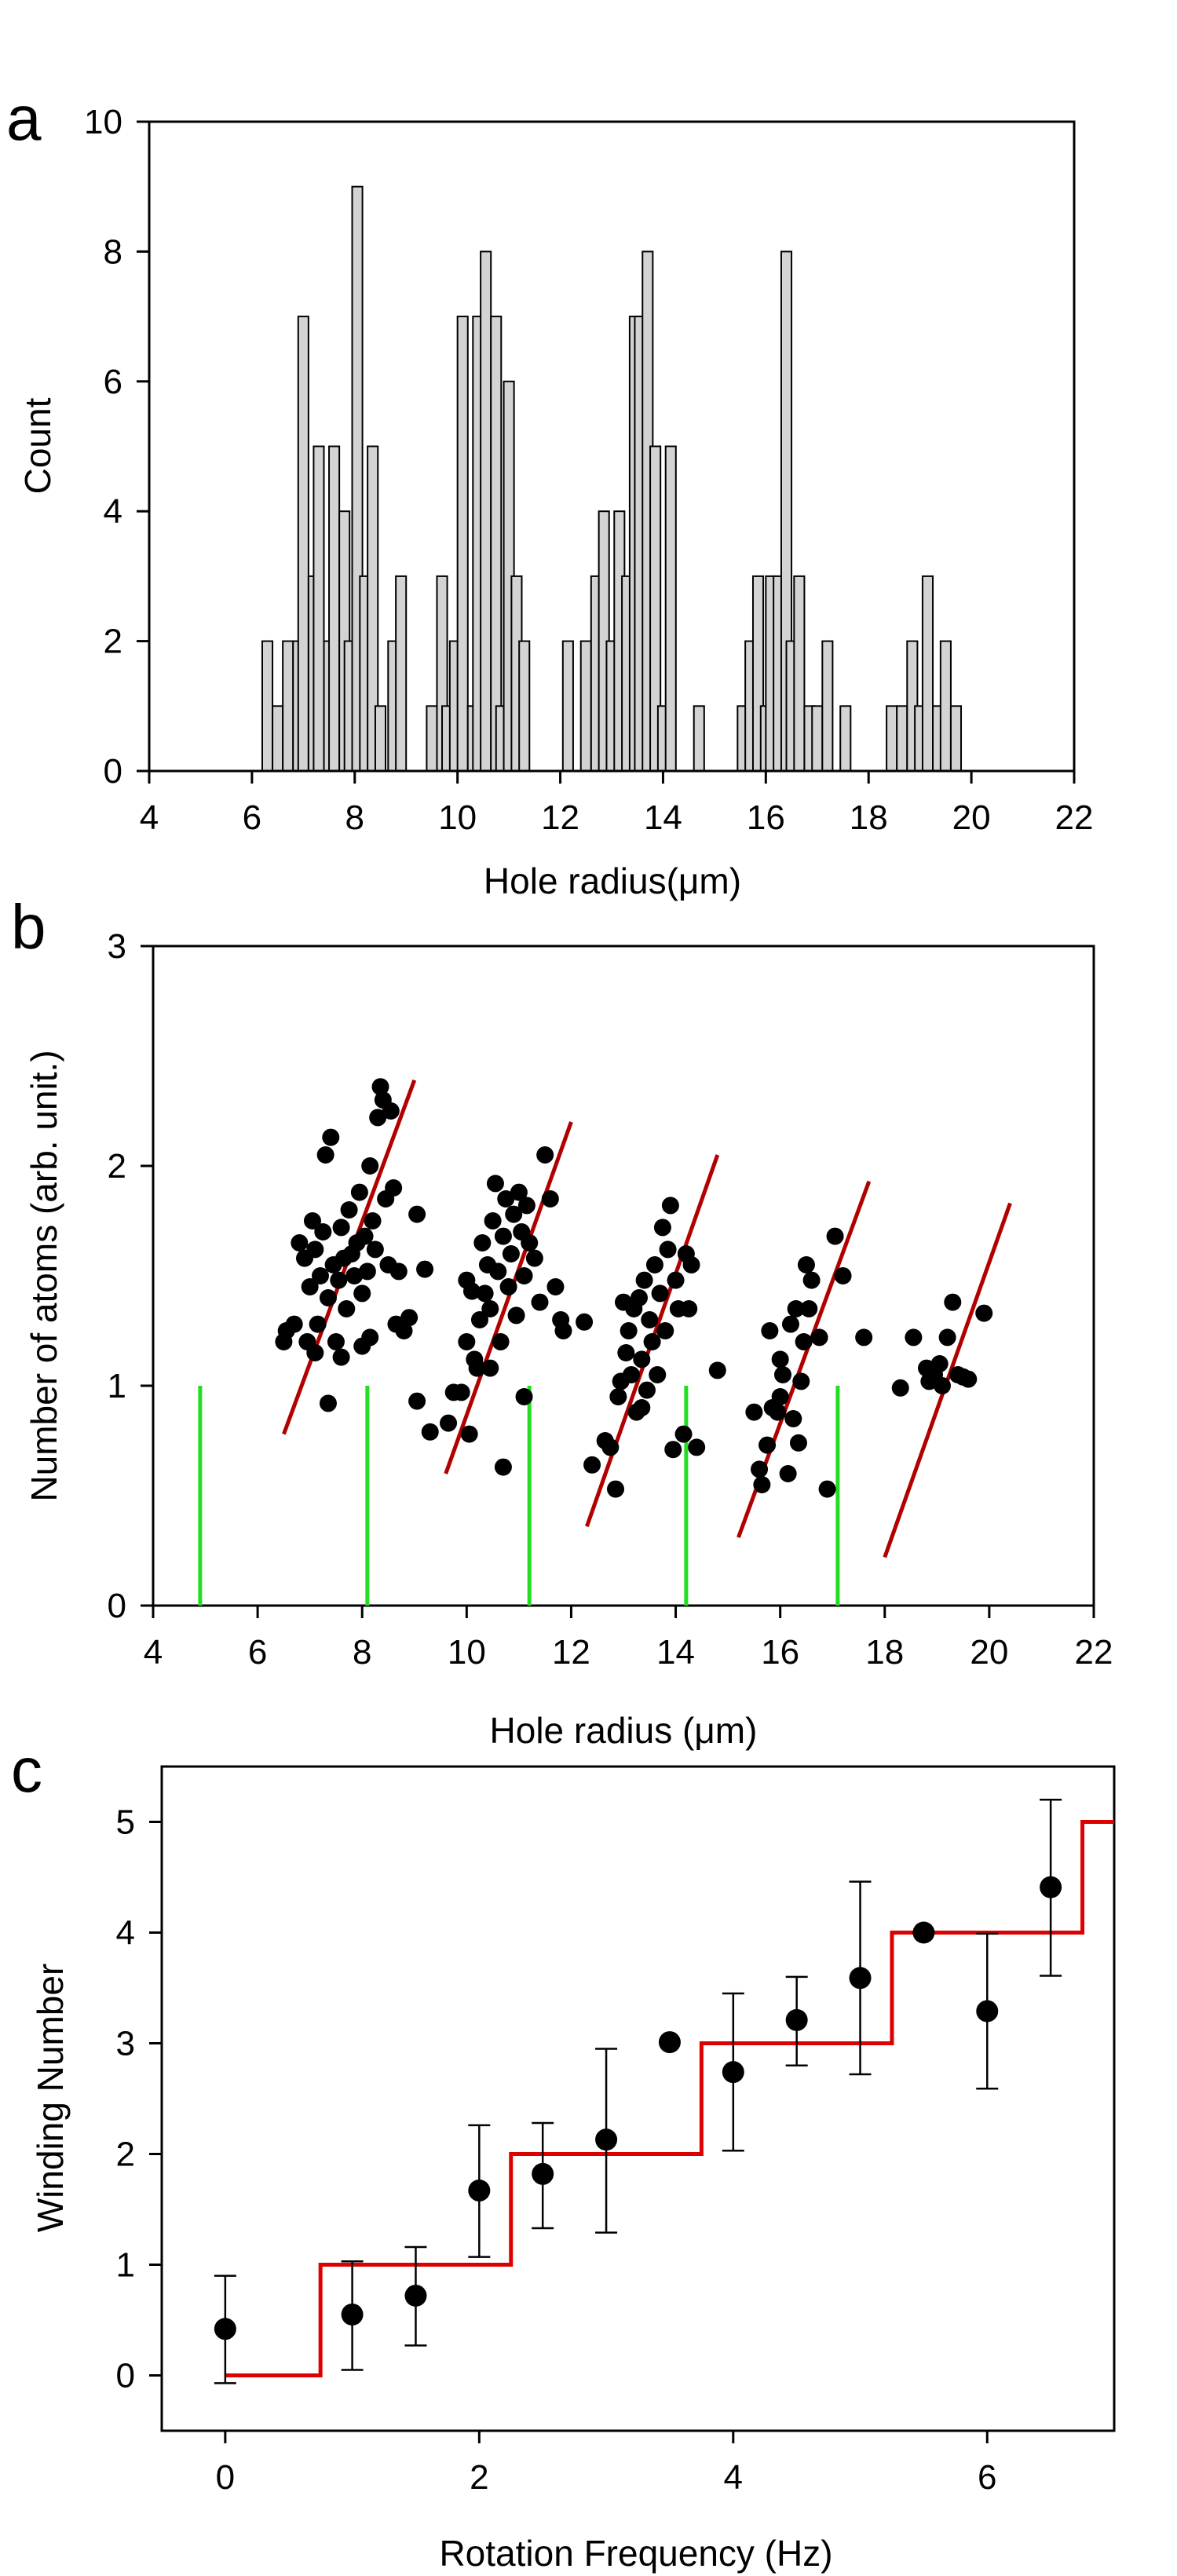 This screenshot has width=1177, height=2576. I want to click on panel-b-xlabel: Hole radius (μm), so click(624, 1730).